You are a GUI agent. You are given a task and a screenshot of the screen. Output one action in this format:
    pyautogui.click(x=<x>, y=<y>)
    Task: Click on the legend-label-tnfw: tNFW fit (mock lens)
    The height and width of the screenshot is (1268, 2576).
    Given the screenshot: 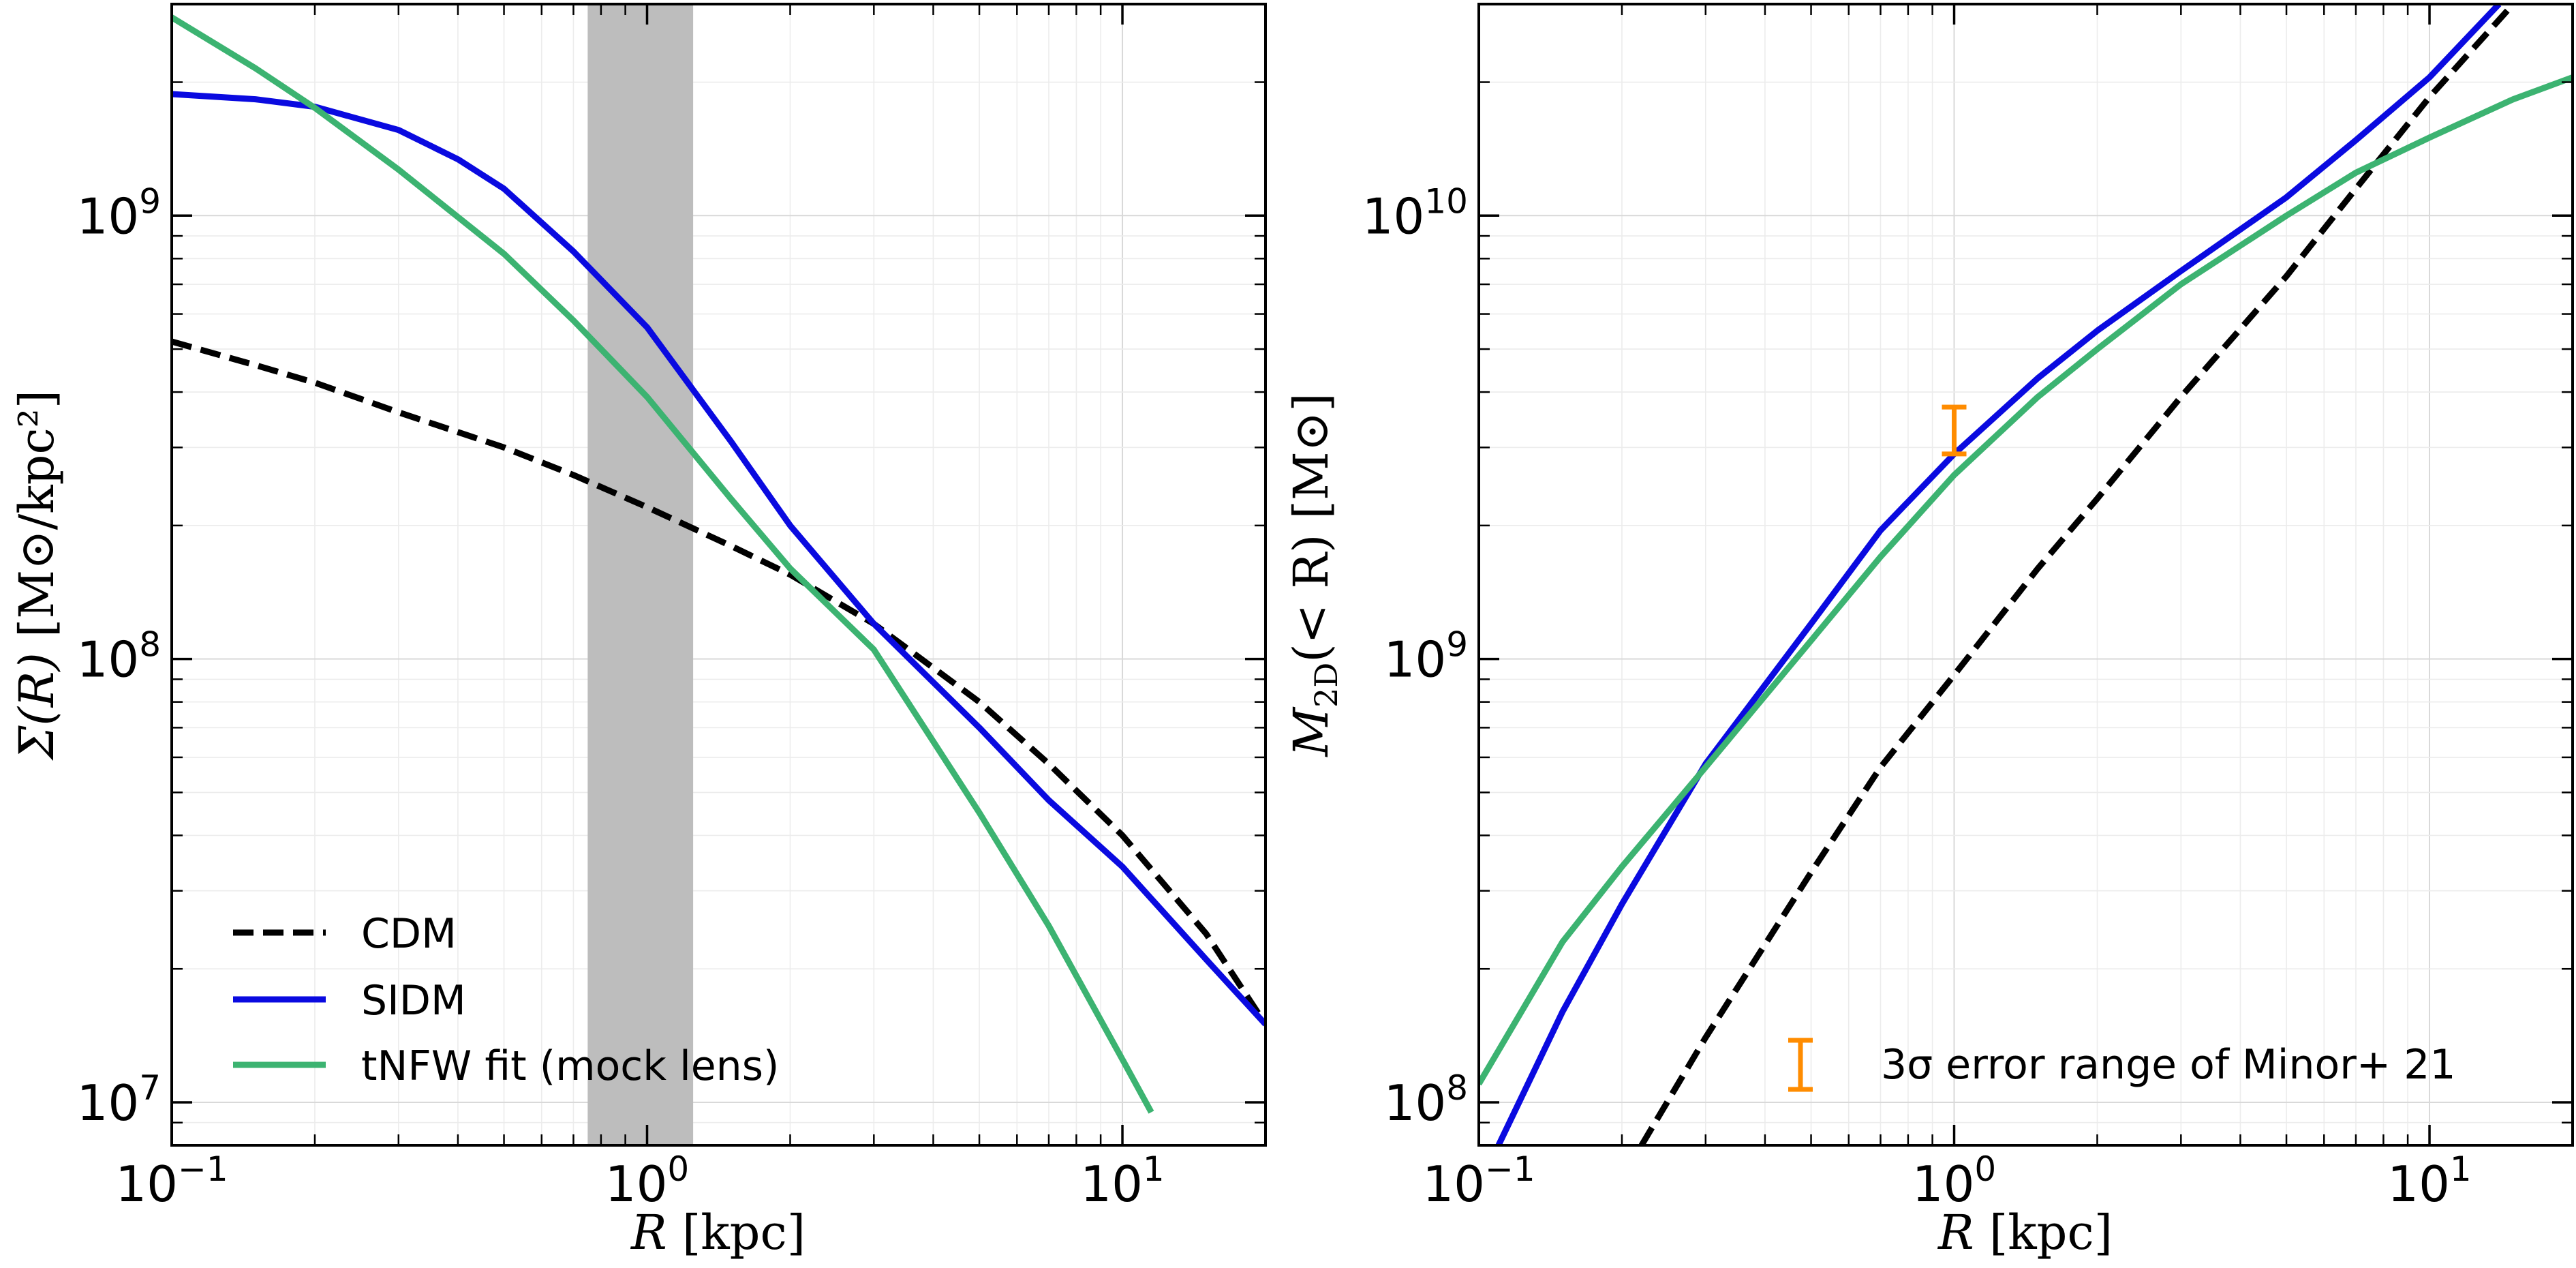 What is the action you would take?
    pyautogui.click(x=570, y=1066)
    